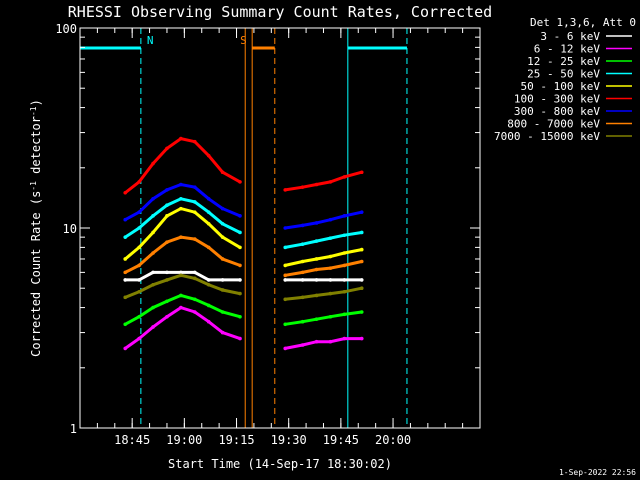  I want to click on legend-label: 800 - 7000 keV, so click(553, 124).